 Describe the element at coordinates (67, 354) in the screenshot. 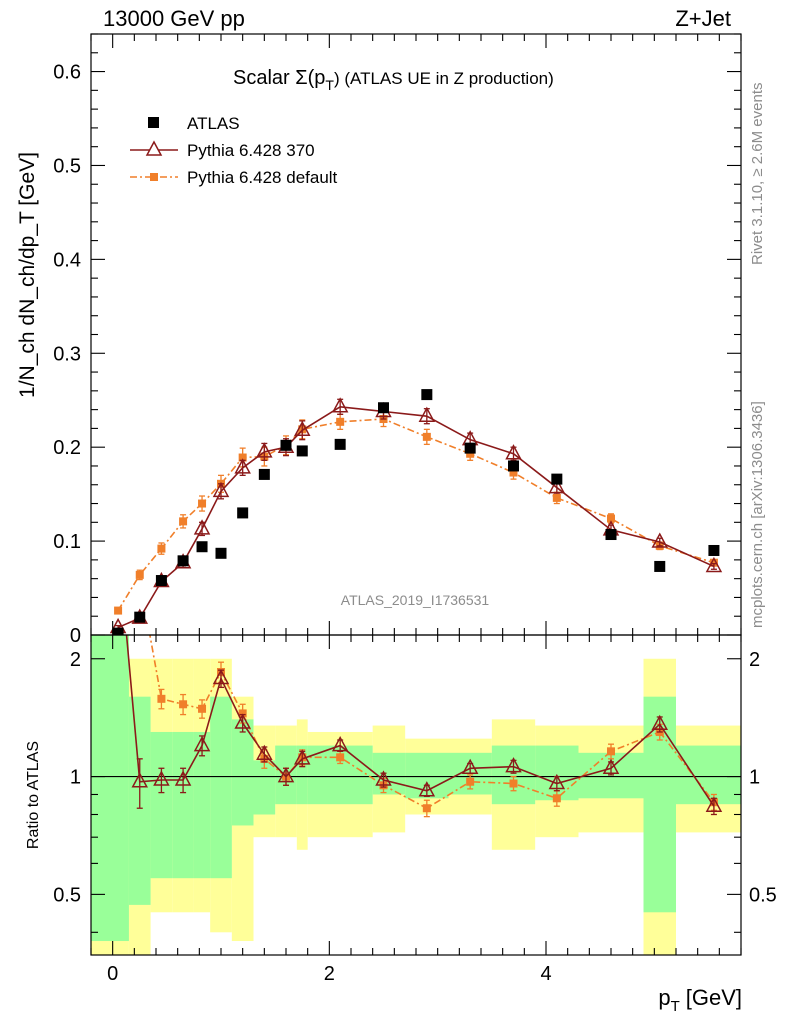

I see `main-y-tick-label: 0.3` at that location.